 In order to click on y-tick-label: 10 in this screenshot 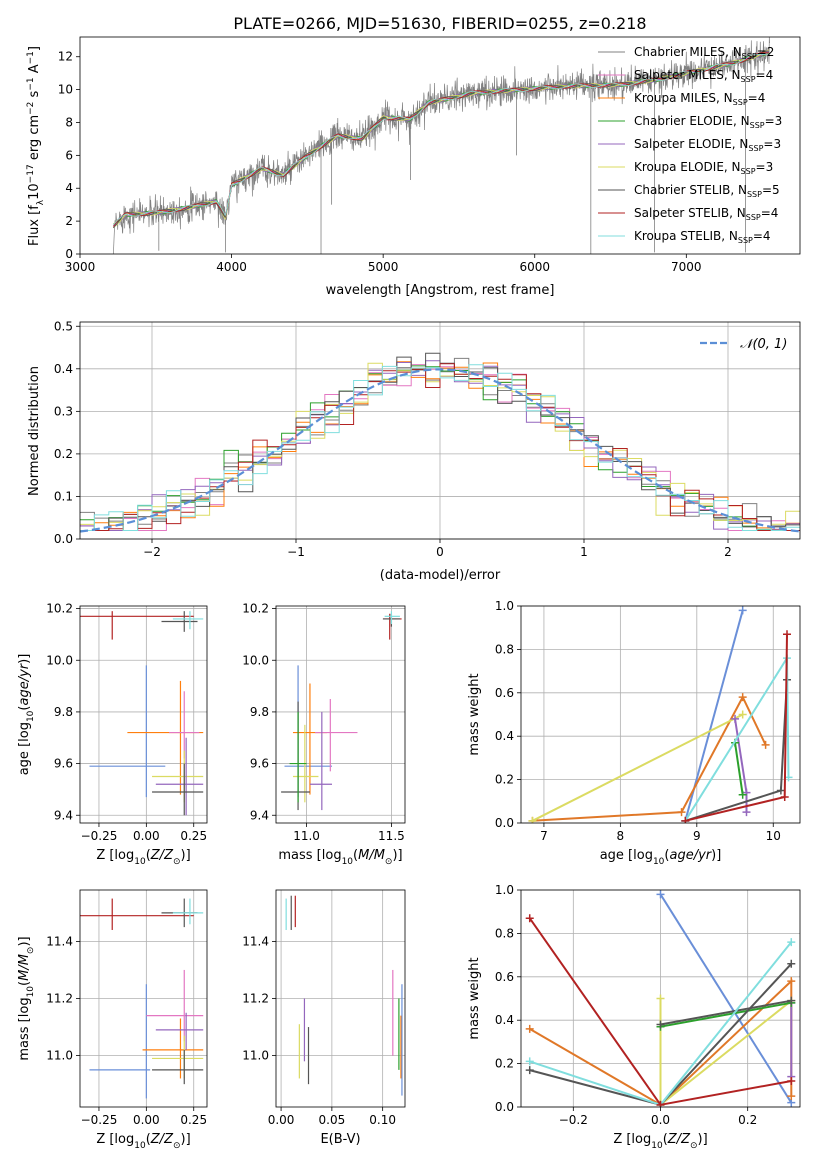, I will do `click(65, 90)`.